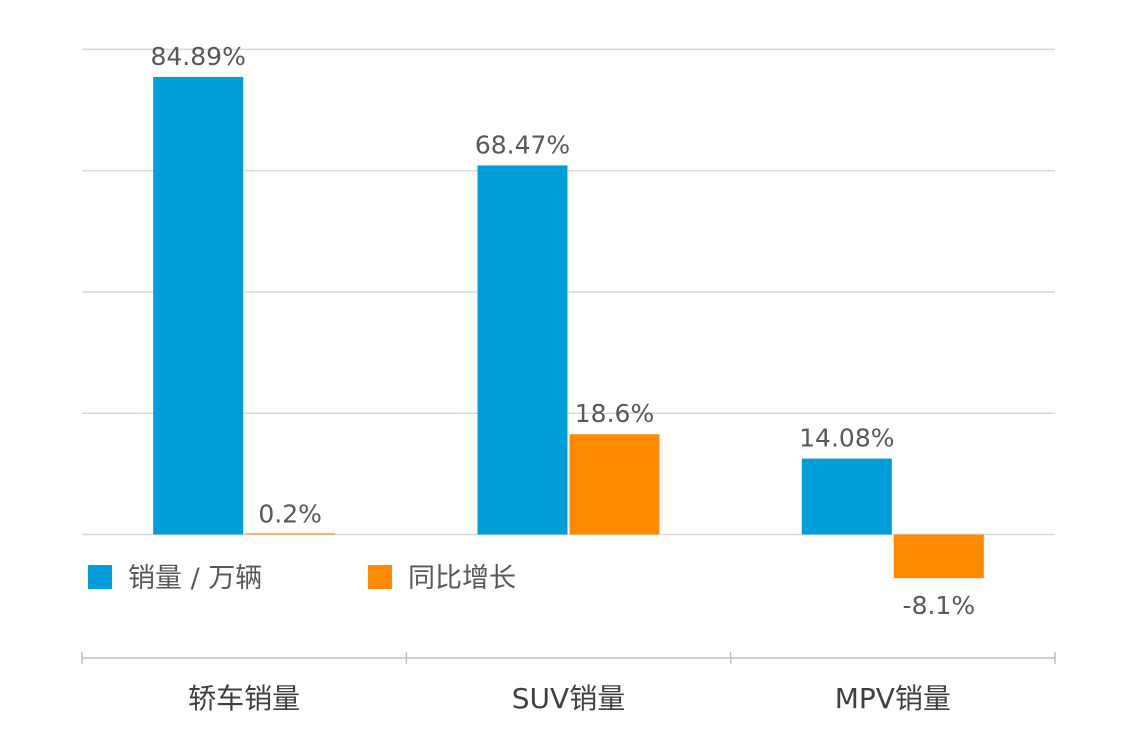 The height and width of the screenshot is (743, 1126). Describe the element at coordinates (846, 438) in the screenshot. I see `data-label: 14.08%` at that location.